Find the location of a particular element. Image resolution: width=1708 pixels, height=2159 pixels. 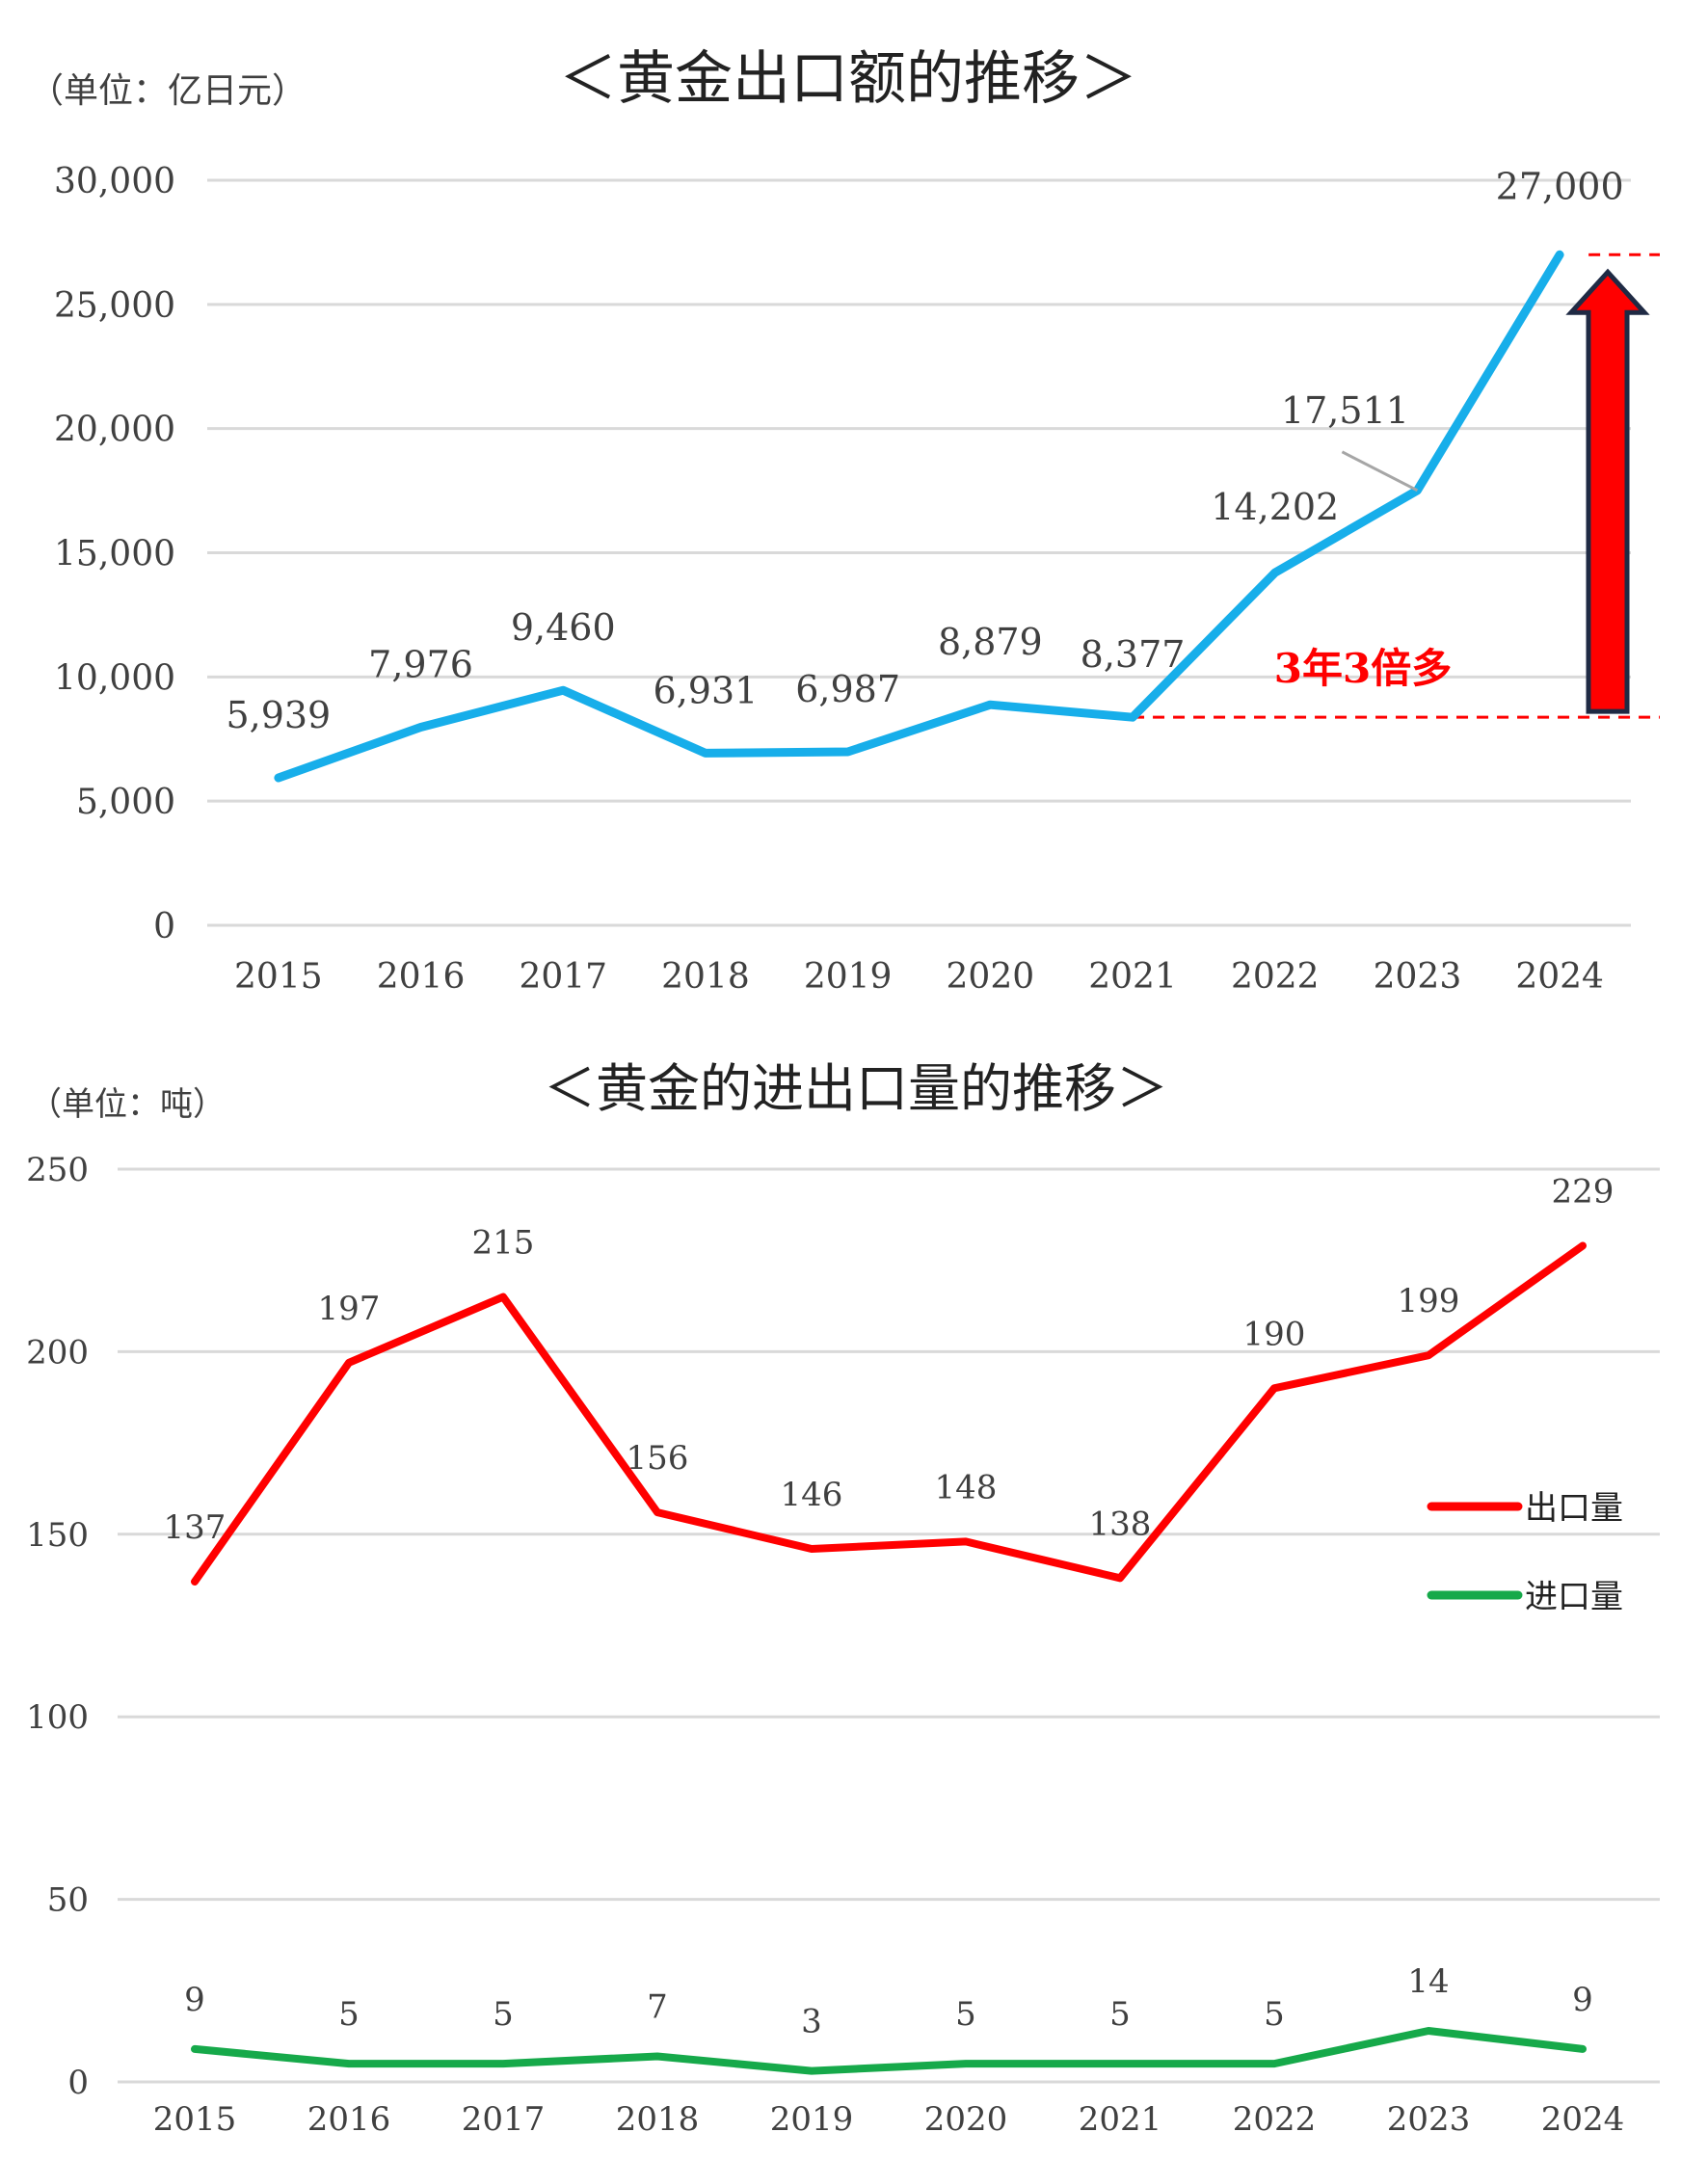

chart1-unit-label: （单位：亿日元） is located at coordinates (168, 91).